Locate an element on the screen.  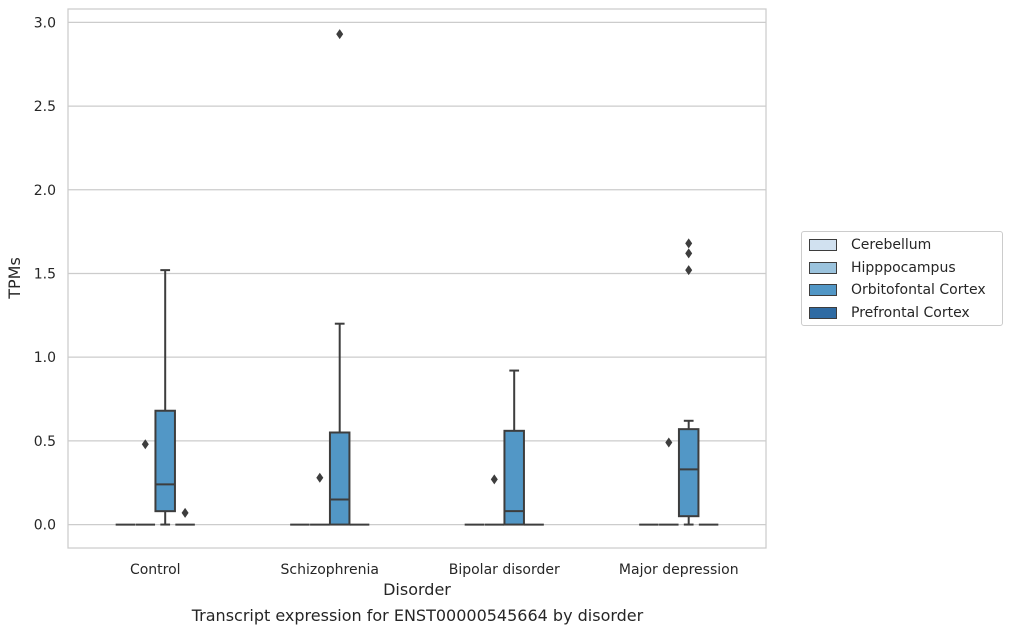
y-tick-label: 1.5 is located at coordinates (45, 274).